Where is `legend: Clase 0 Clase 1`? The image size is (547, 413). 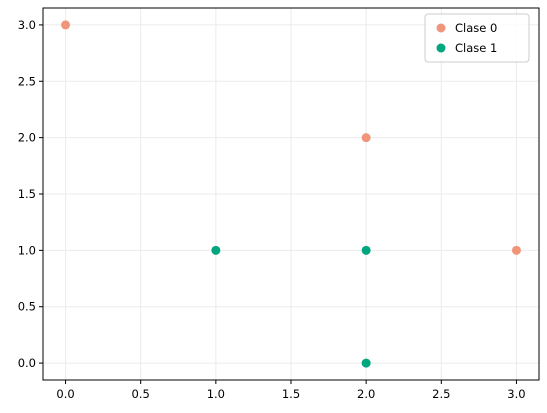 legend: Clase 0 Clase 1 is located at coordinates (477, 38).